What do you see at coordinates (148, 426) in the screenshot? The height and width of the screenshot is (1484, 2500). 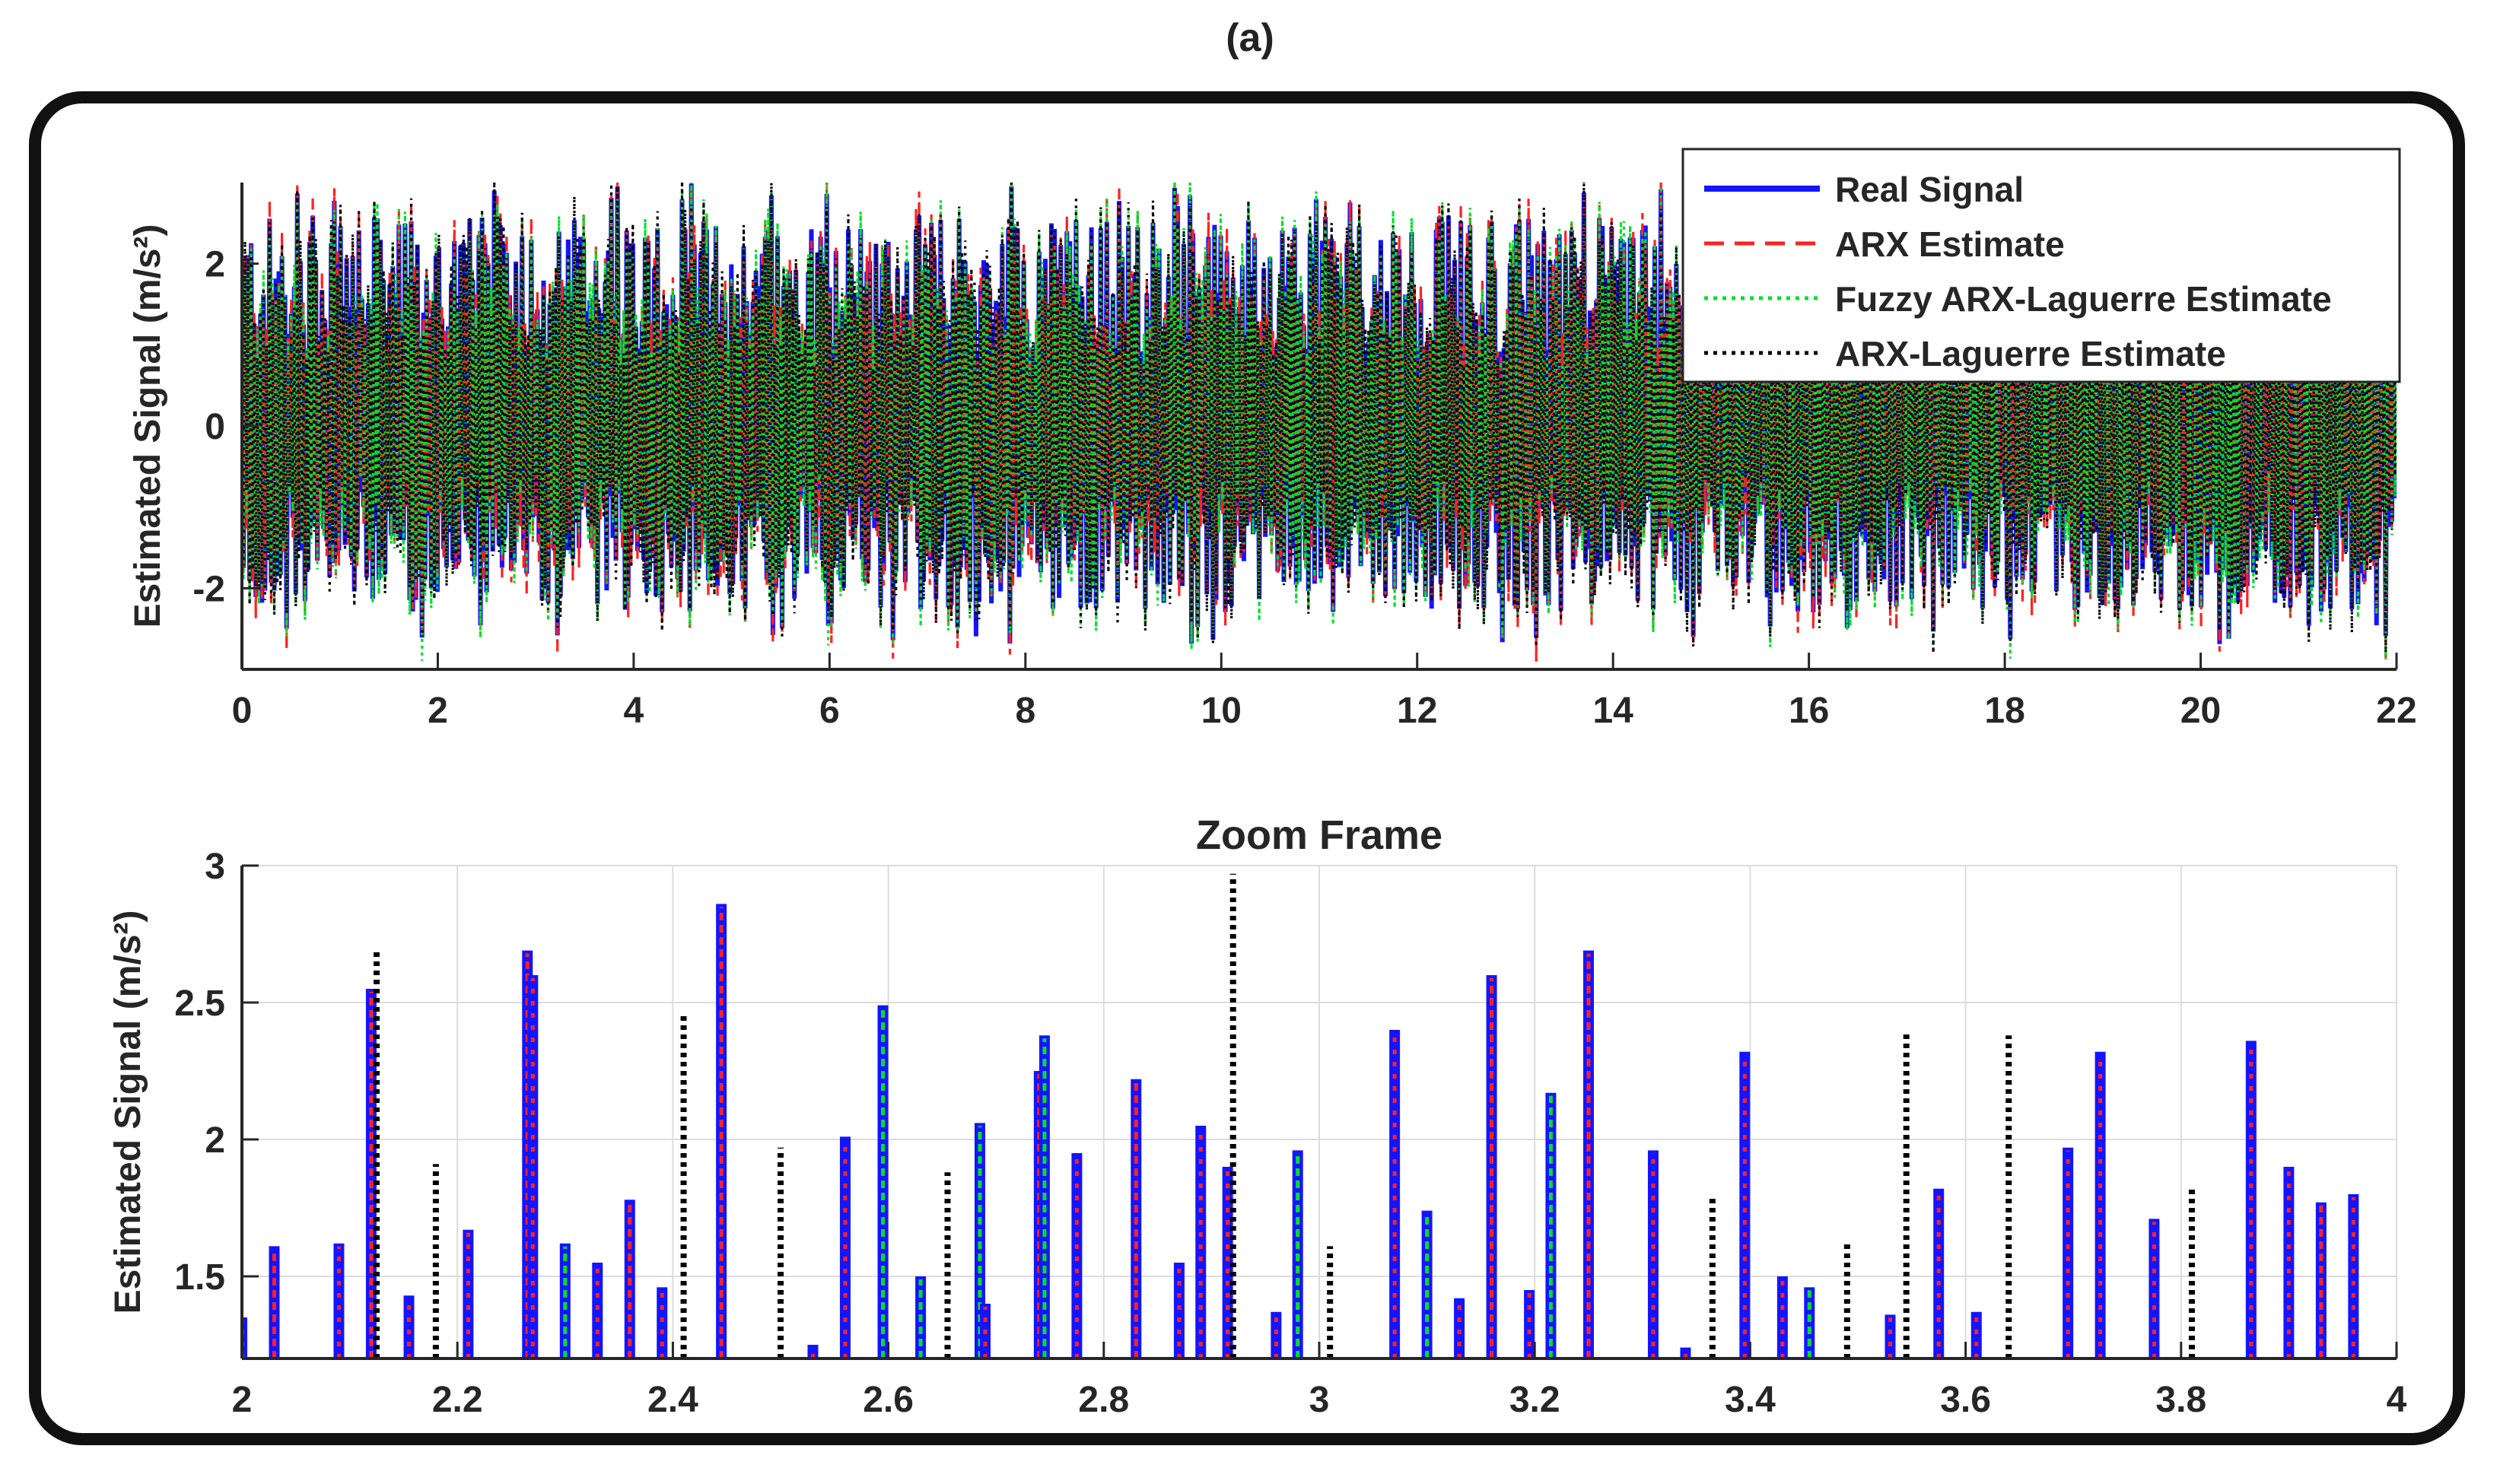 I see `top-y-axis-label: Estimated Signal (m/s²)` at bounding box center [148, 426].